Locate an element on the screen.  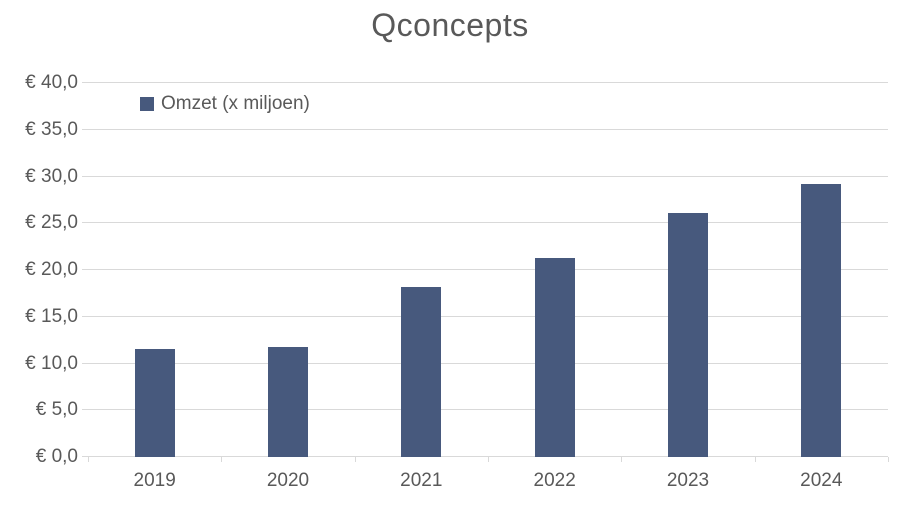
x-axis-tick-label: 2024 is located at coordinates (821, 480).